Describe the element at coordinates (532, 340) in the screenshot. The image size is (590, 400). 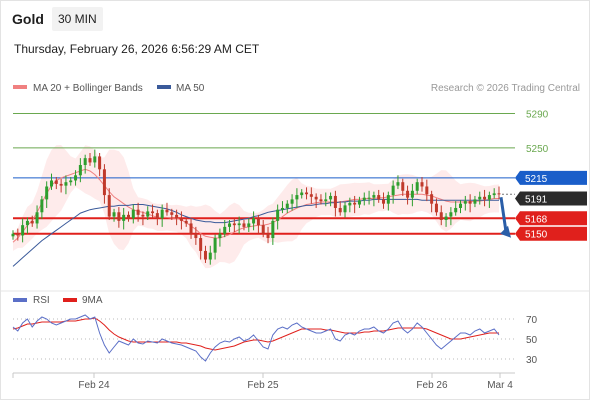
I see `rsi-tick-50: 50` at that location.